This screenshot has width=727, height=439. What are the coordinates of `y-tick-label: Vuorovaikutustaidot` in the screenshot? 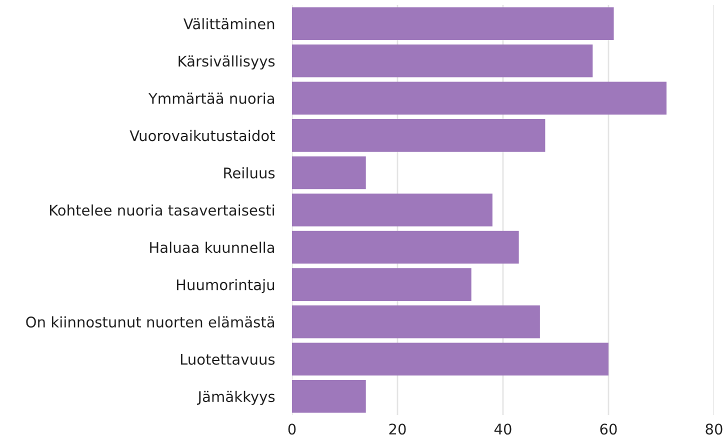 It's located at (202, 136).